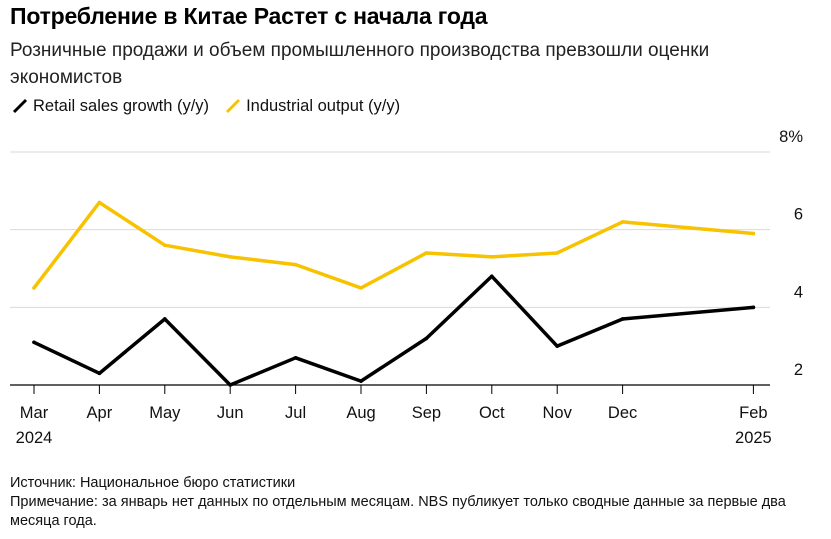 This screenshot has width=831, height=539. I want to click on x-tick-label-jul: Jul, so click(295, 413).